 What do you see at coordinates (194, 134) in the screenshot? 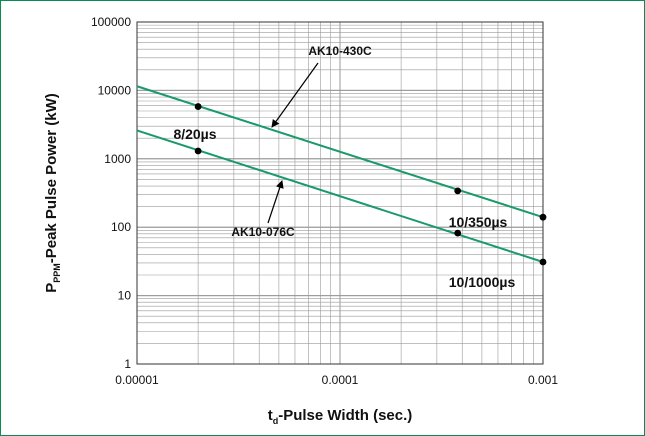
I see `waveform-label: 8/20µs` at bounding box center [194, 134].